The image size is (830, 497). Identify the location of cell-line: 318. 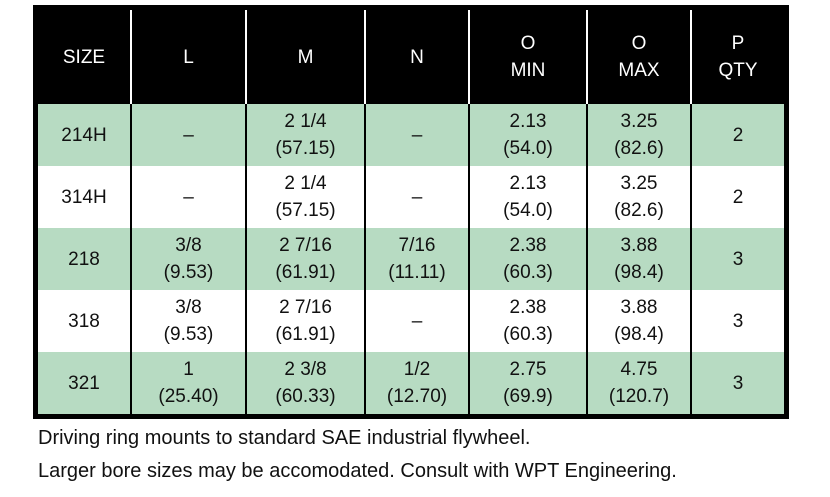
(84, 321).